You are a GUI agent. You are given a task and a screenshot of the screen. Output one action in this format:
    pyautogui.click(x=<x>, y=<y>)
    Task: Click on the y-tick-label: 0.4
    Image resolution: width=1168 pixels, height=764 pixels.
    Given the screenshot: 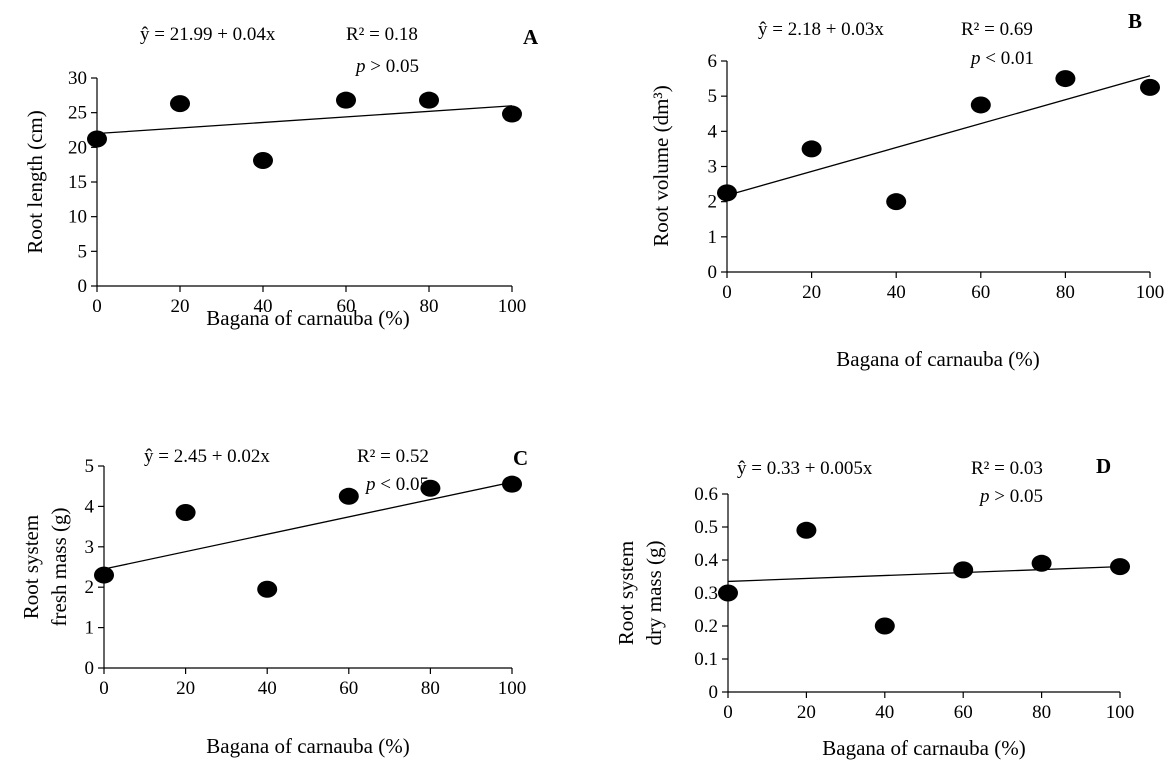 What is the action you would take?
    pyautogui.click(x=706, y=560)
    